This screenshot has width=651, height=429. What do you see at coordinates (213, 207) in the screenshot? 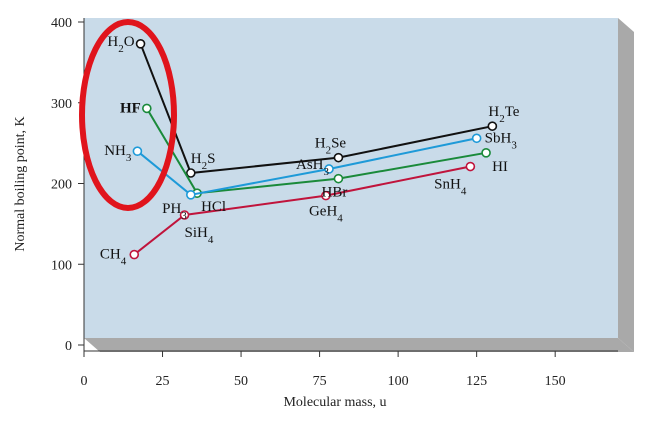
I see `data-point-label: HCl` at bounding box center [213, 207].